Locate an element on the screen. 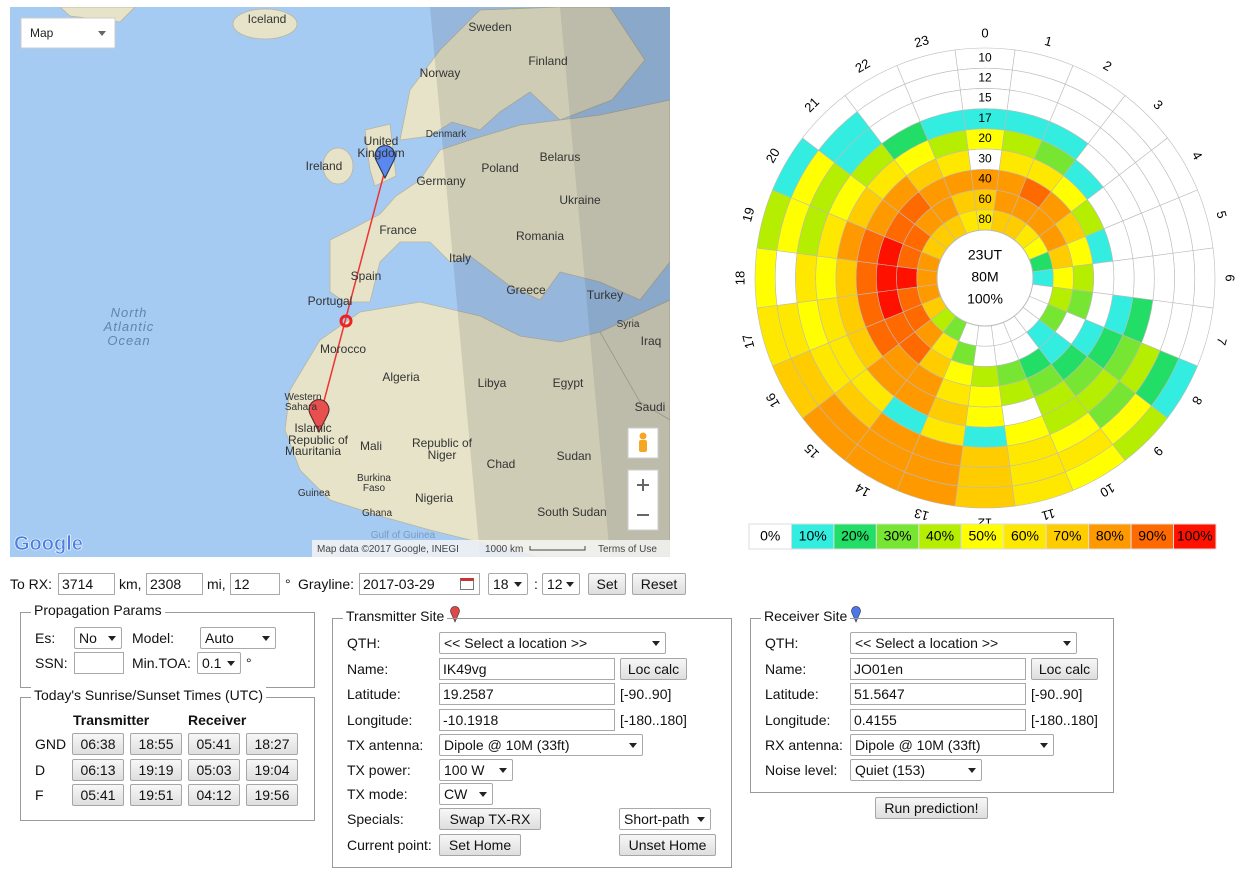  rx-pin is located at coordinates (385, 162).